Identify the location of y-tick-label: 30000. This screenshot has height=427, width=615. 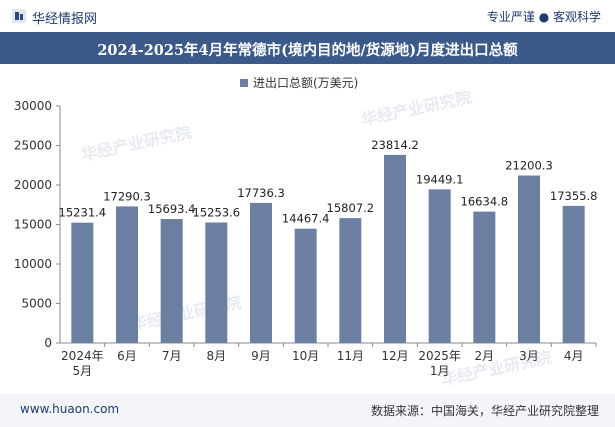
(33, 106).